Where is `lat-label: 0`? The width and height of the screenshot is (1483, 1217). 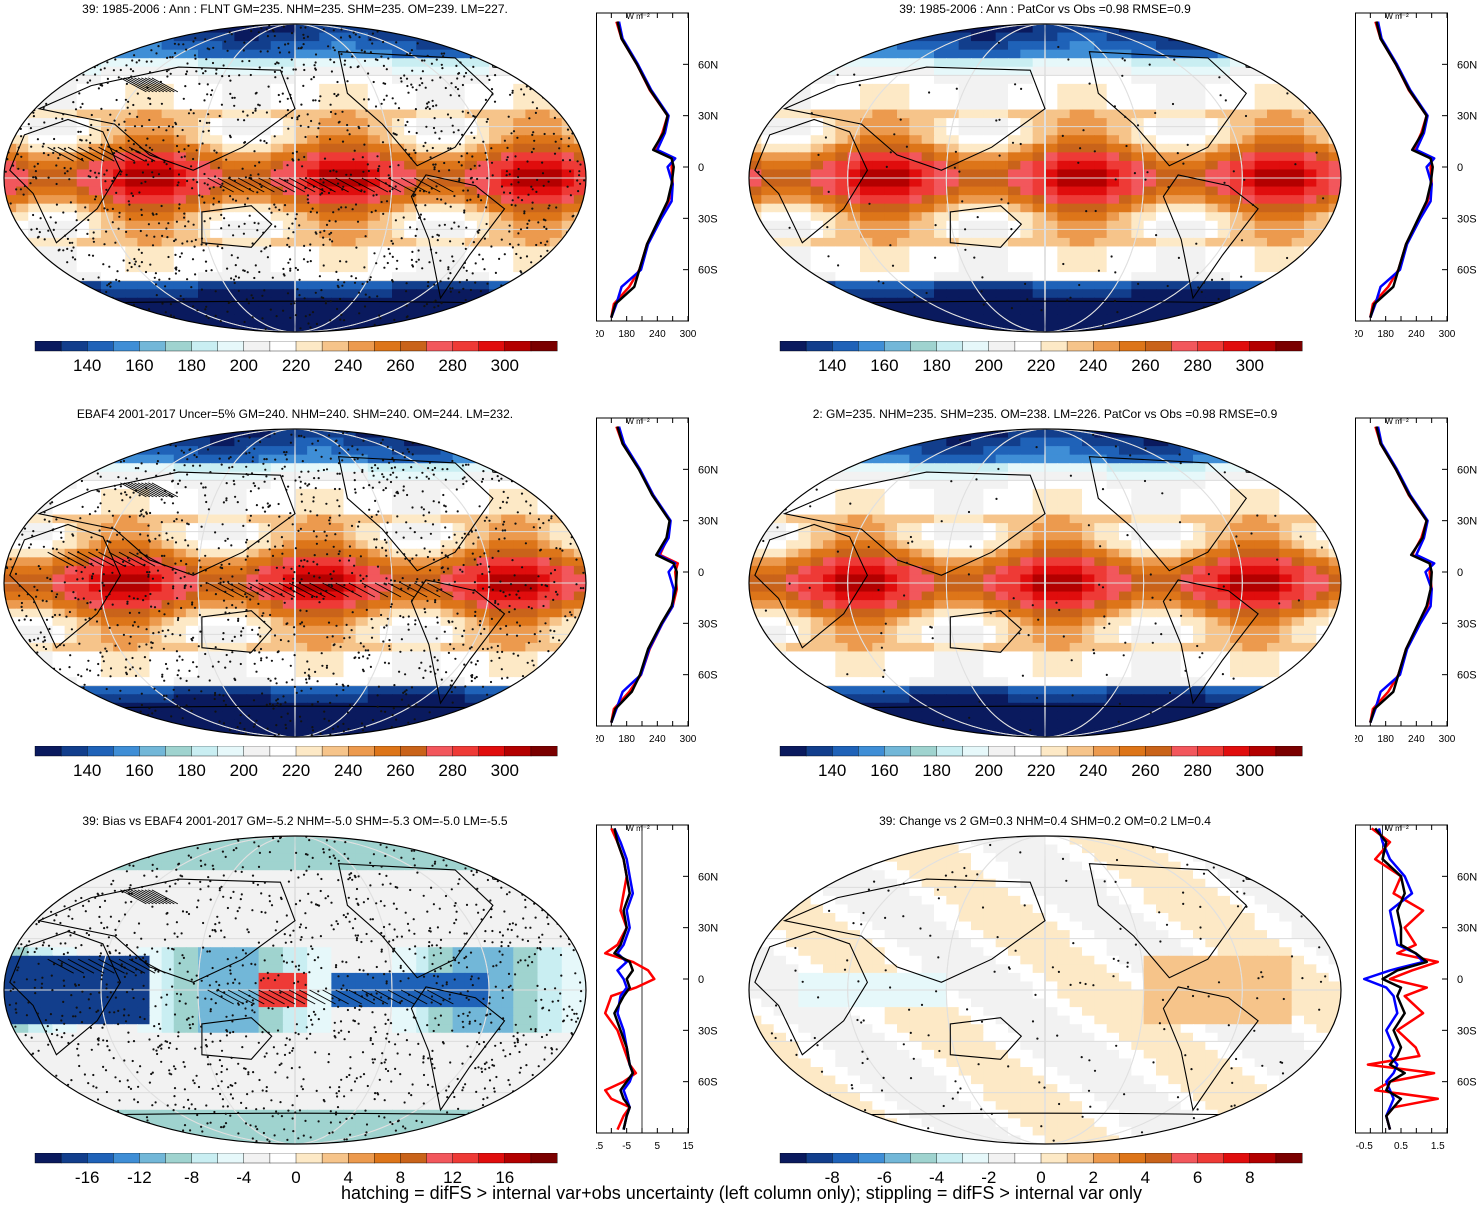
lat-label: 0 is located at coordinates (701, 980).